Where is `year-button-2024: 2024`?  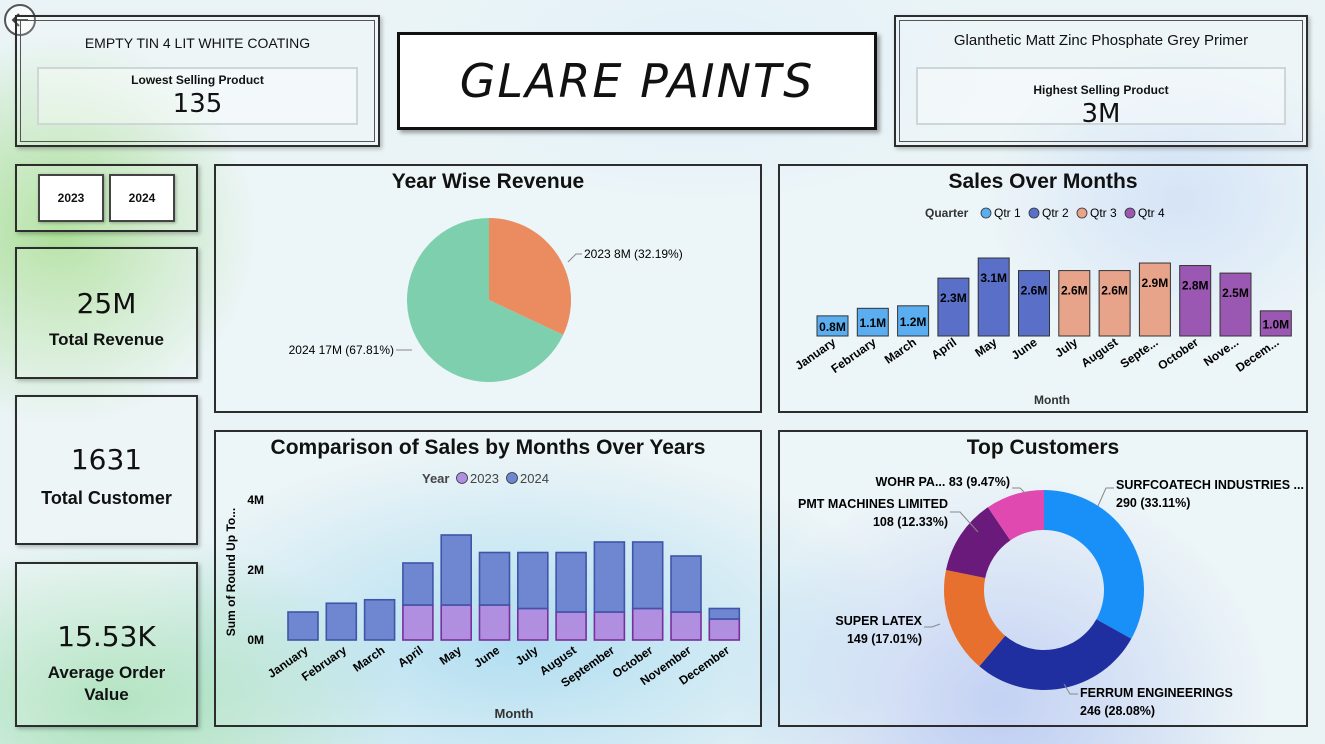
year-button-2024: 2024 is located at coordinates (142, 198).